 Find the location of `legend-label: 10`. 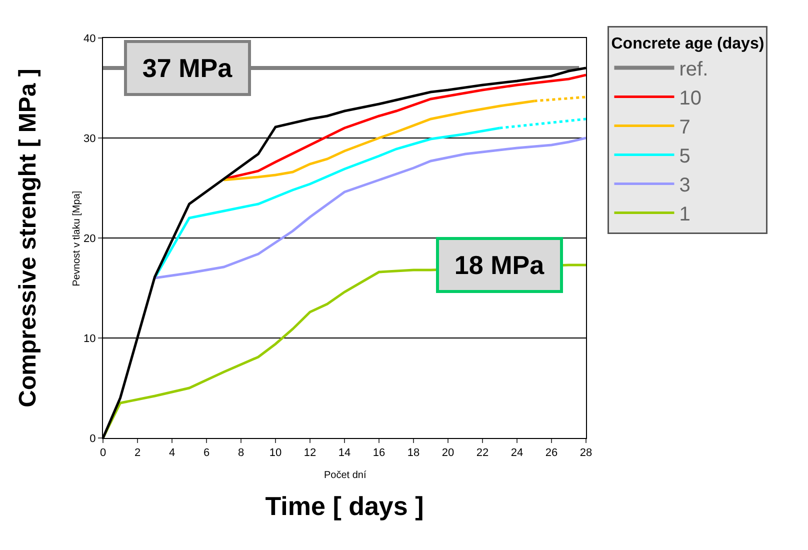

legend-label: 10 is located at coordinates (690, 99).